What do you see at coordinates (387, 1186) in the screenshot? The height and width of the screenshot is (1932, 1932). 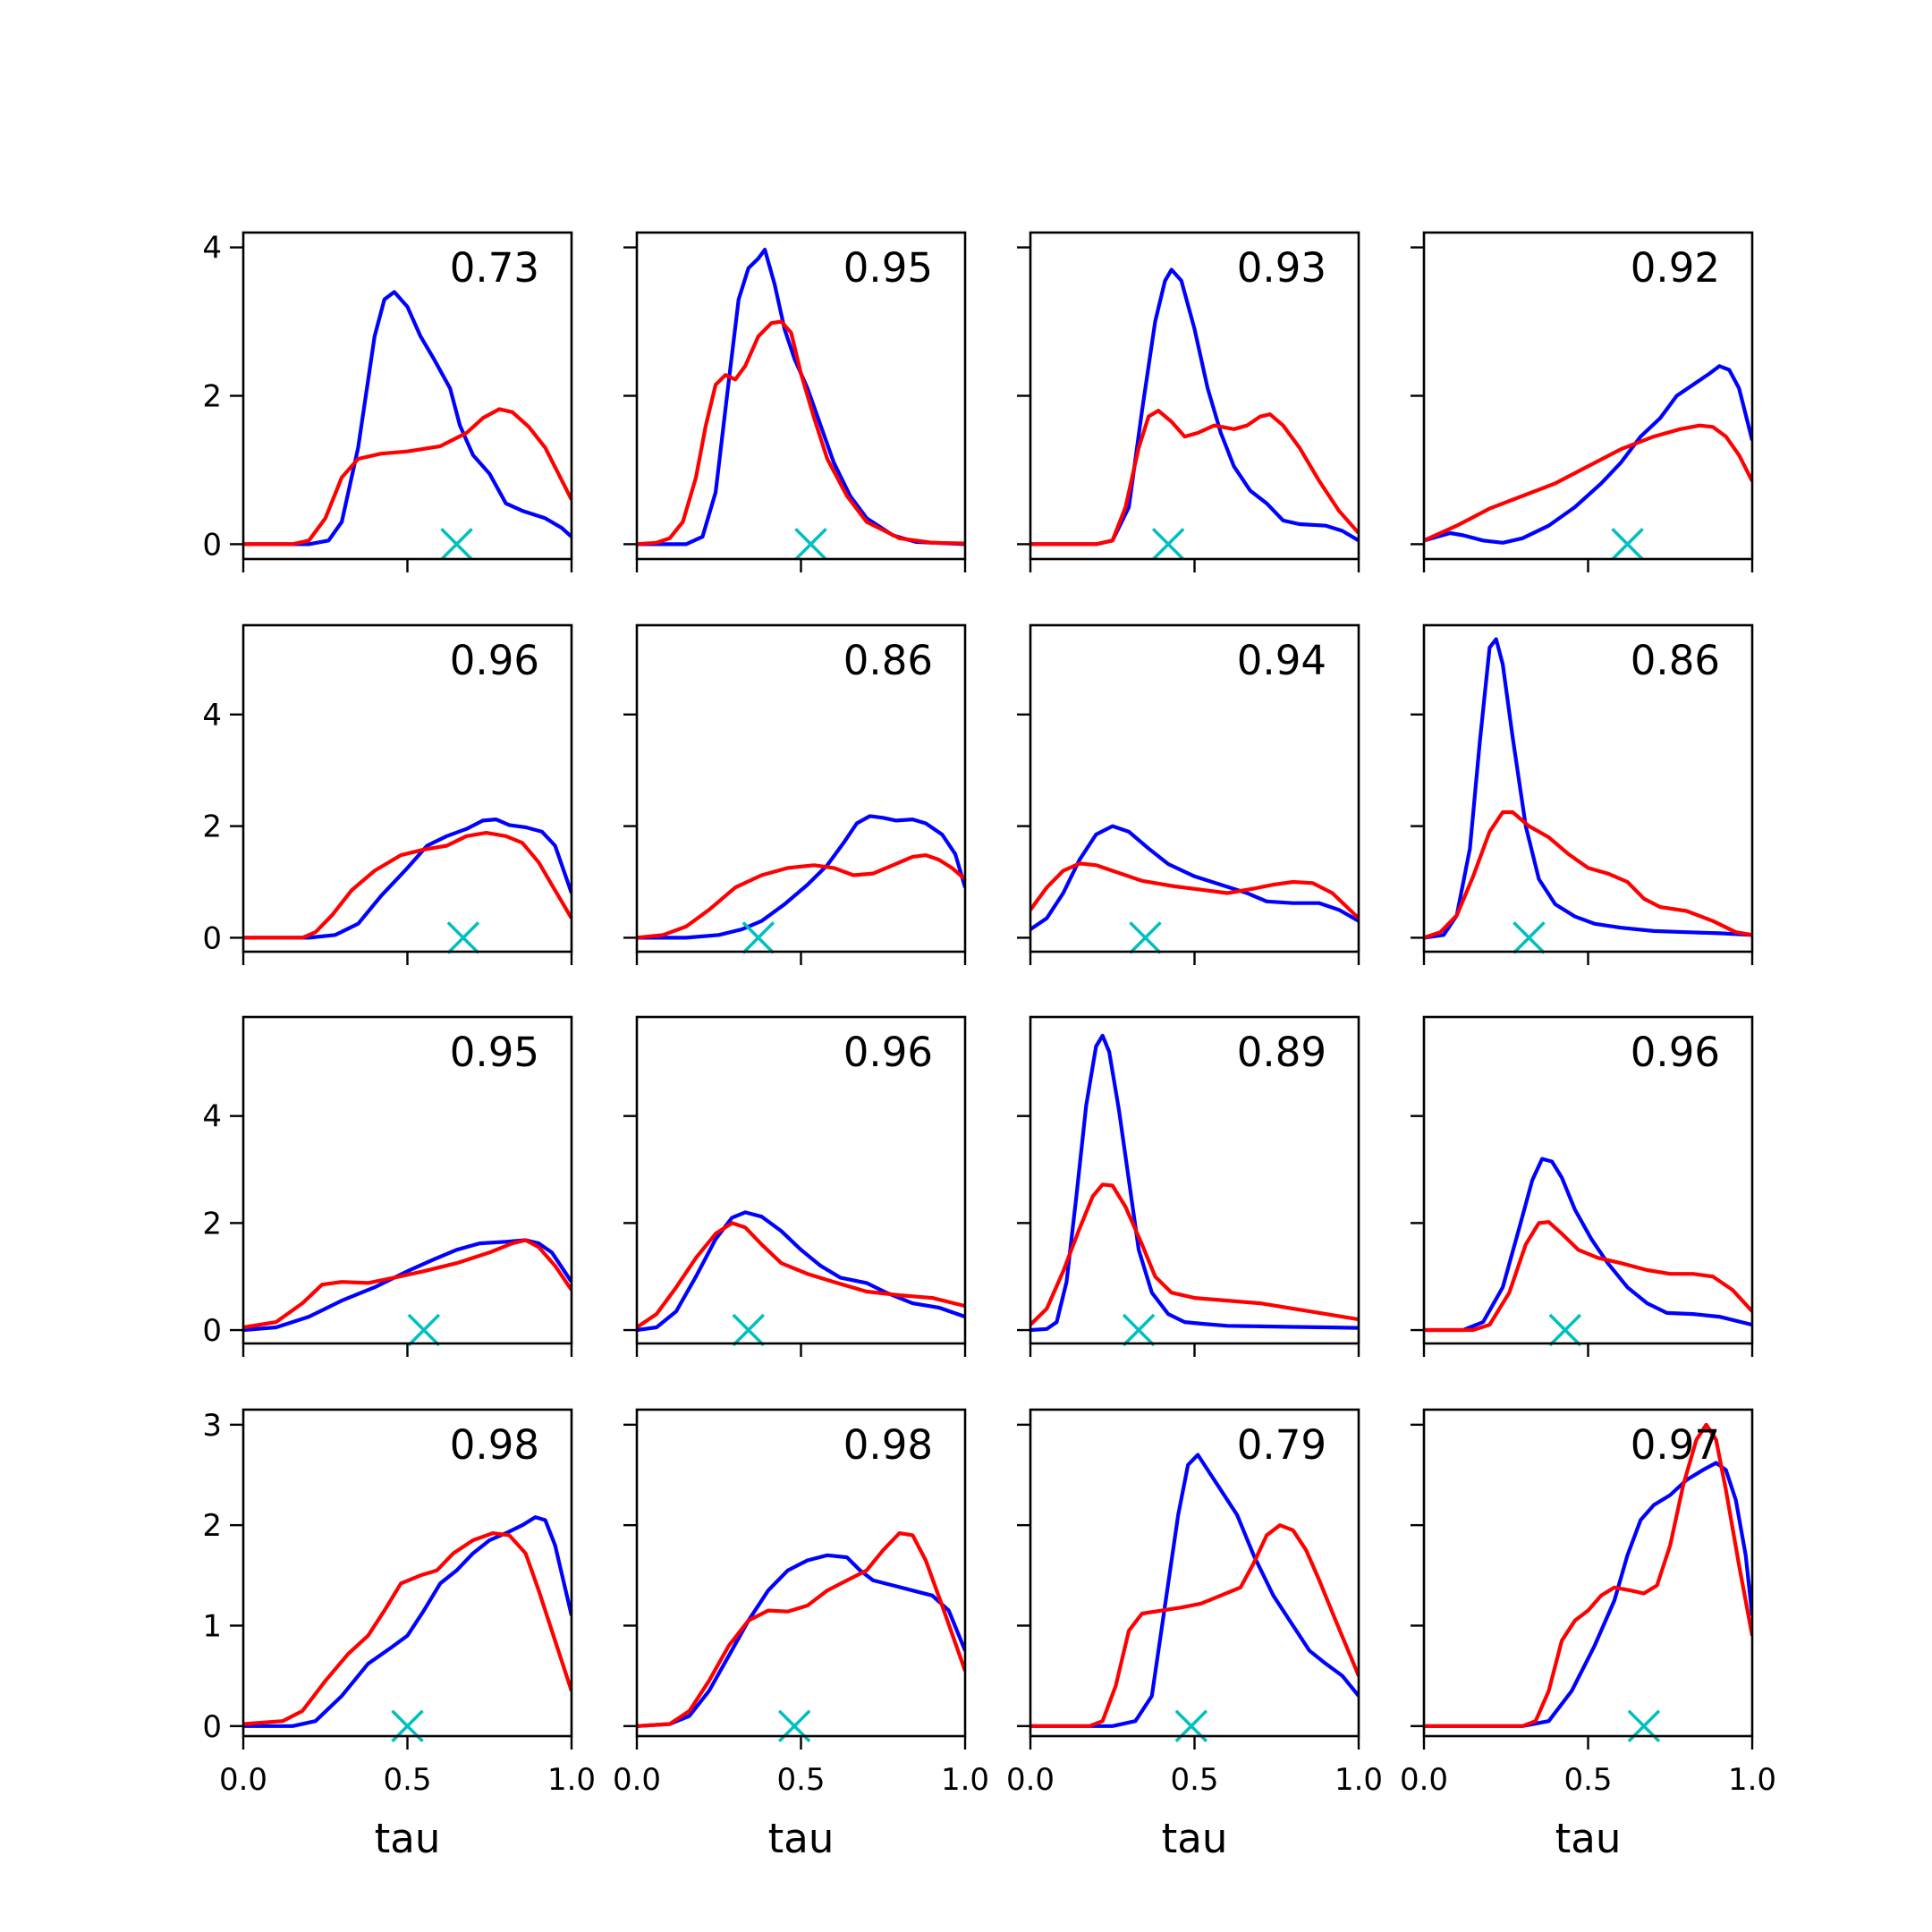 I see `subplot-2-0: 0 2 4 0.95` at bounding box center [387, 1186].